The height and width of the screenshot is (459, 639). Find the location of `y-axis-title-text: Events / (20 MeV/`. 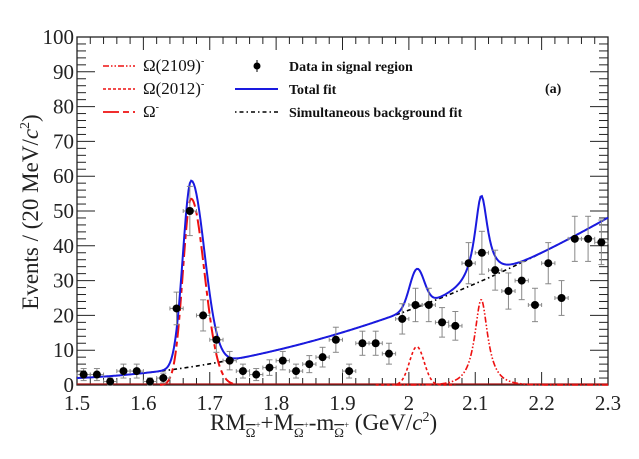

y-axis-title-text: Events / (20 MeV/ is located at coordinates (30, 224).